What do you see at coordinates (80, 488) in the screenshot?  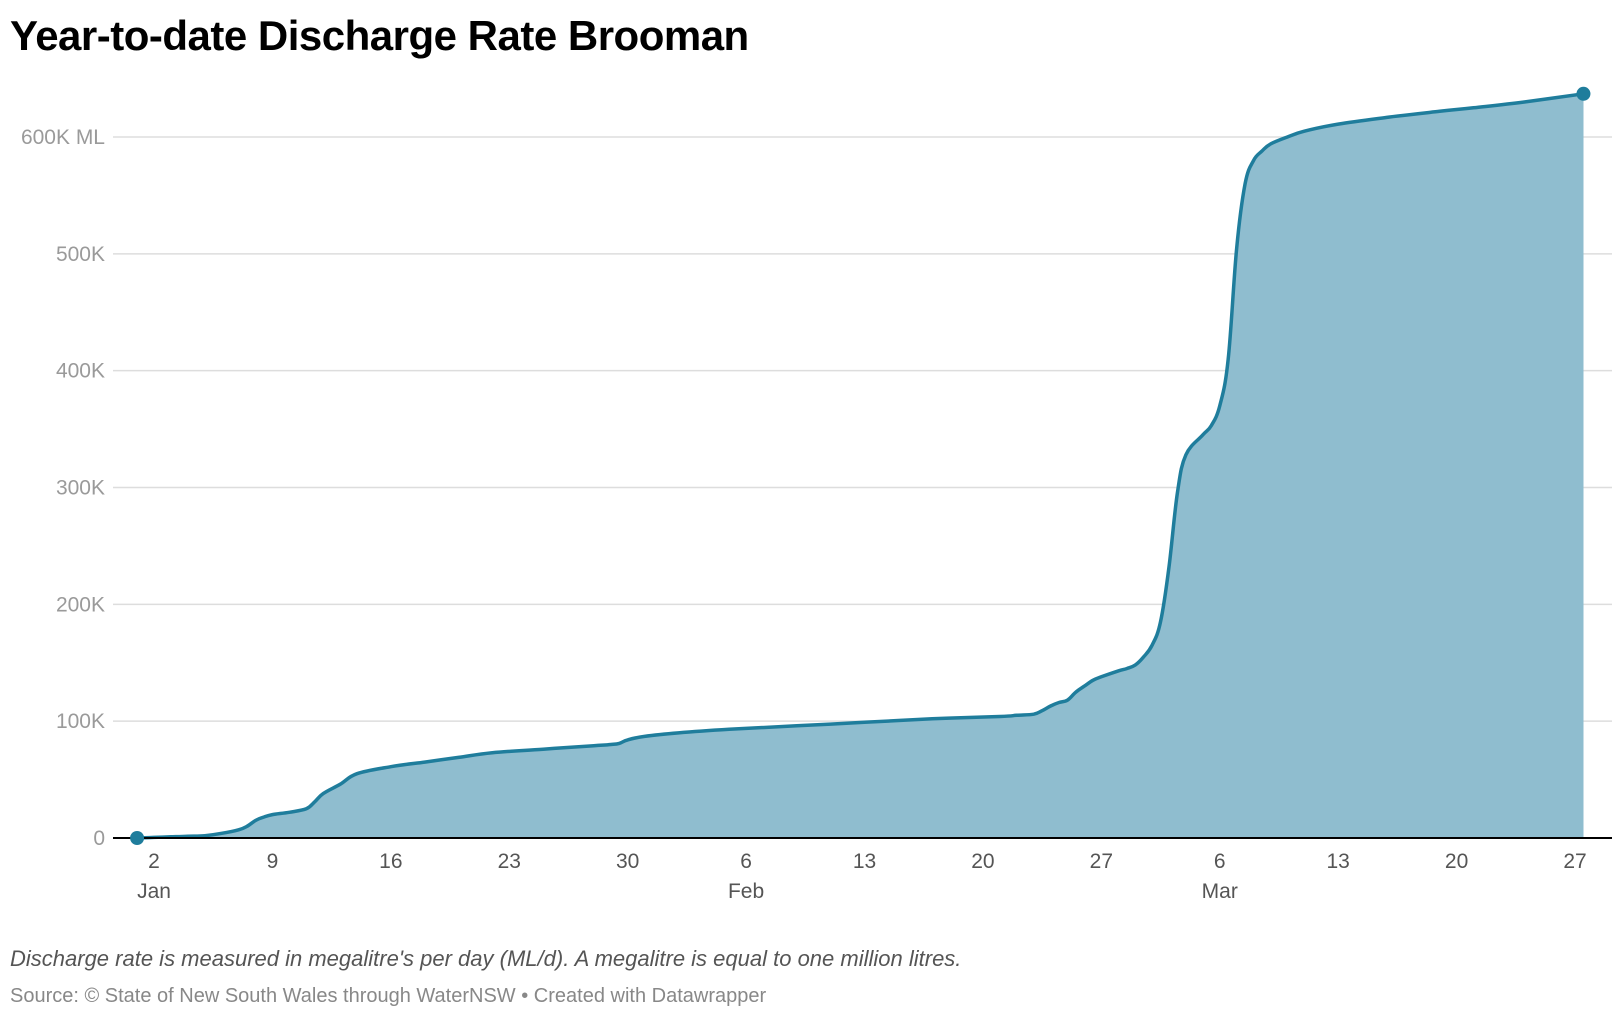 I see `y-tick-label: 300K` at bounding box center [80, 488].